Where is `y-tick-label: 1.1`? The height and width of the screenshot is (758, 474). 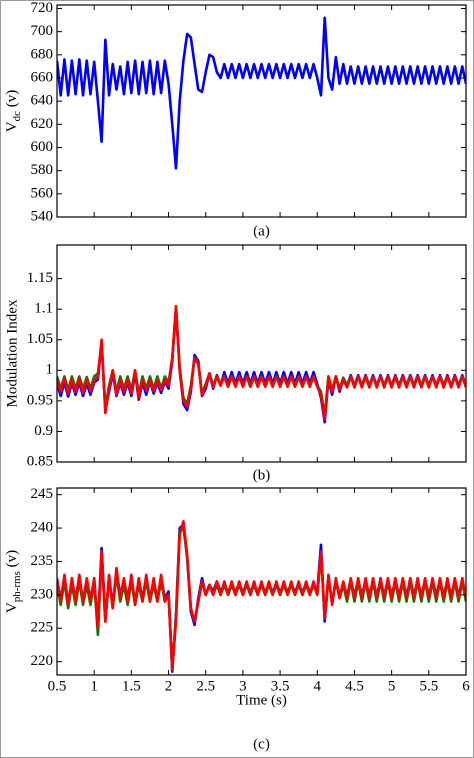 y-tick-label: 1.1 is located at coordinates (43, 309).